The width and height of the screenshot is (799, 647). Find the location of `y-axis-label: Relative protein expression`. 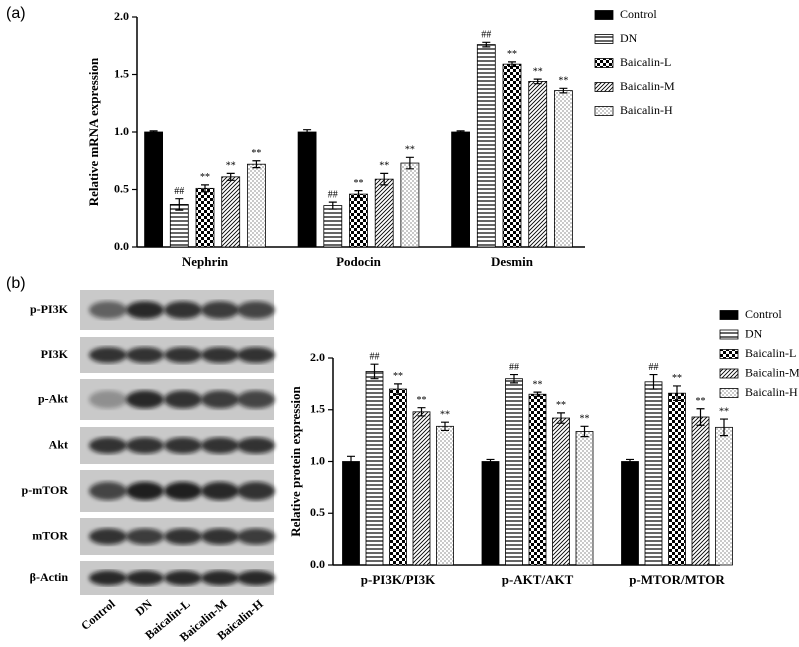

y-axis-label: Relative protein expression is located at coordinates (295, 461).